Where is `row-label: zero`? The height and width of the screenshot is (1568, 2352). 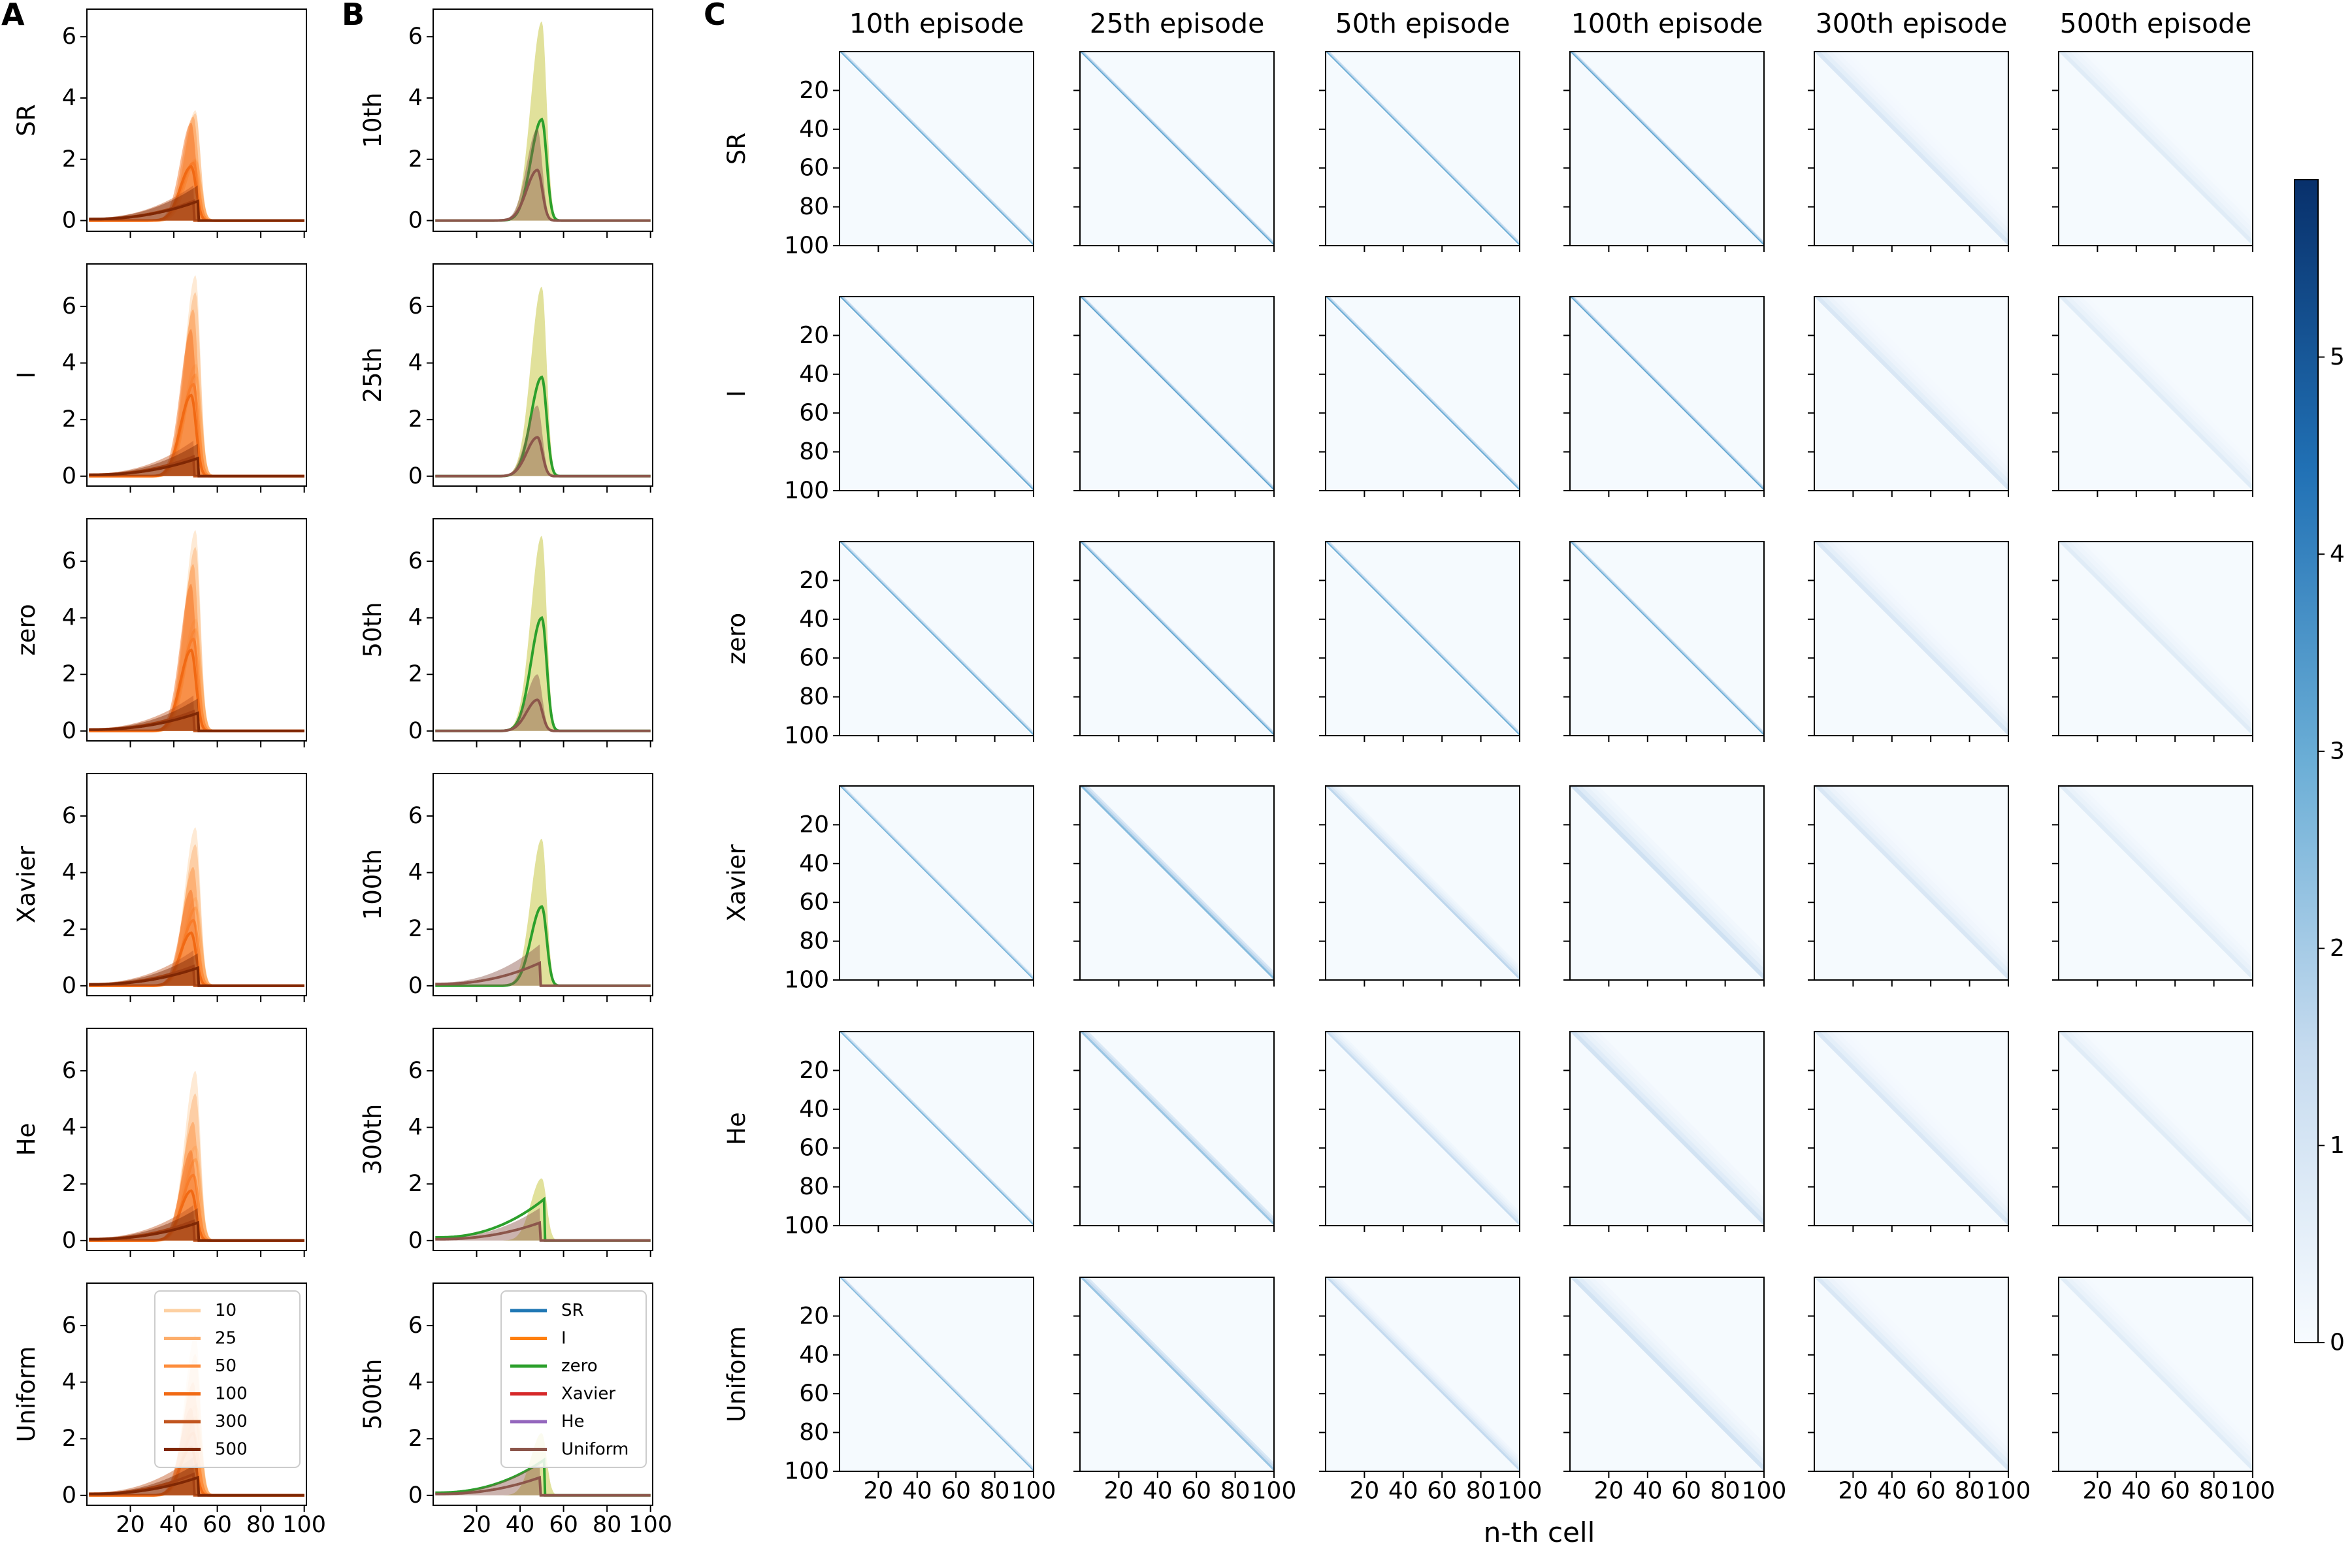
row-label: zero is located at coordinates (737, 638).